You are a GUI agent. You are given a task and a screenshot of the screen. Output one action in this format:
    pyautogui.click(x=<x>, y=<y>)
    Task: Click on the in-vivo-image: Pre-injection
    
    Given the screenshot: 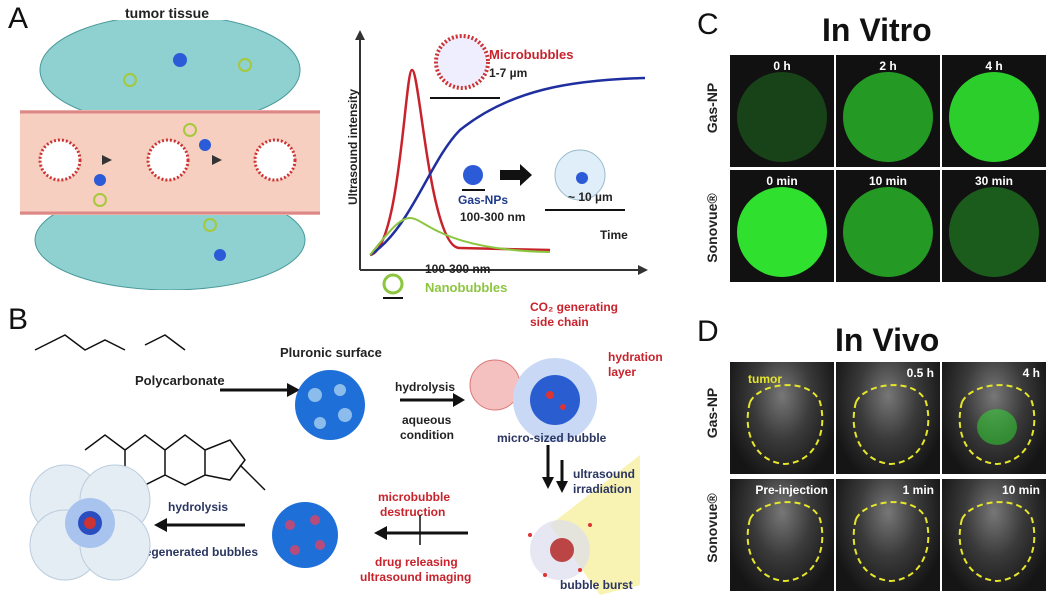 What is the action you would take?
    pyautogui.click(x=782, y=535)
    